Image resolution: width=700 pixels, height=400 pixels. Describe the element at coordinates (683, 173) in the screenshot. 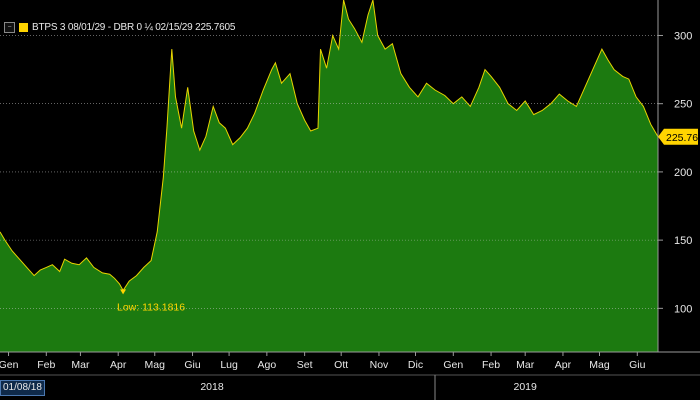

I see `y-tick-label: 200` at that location.